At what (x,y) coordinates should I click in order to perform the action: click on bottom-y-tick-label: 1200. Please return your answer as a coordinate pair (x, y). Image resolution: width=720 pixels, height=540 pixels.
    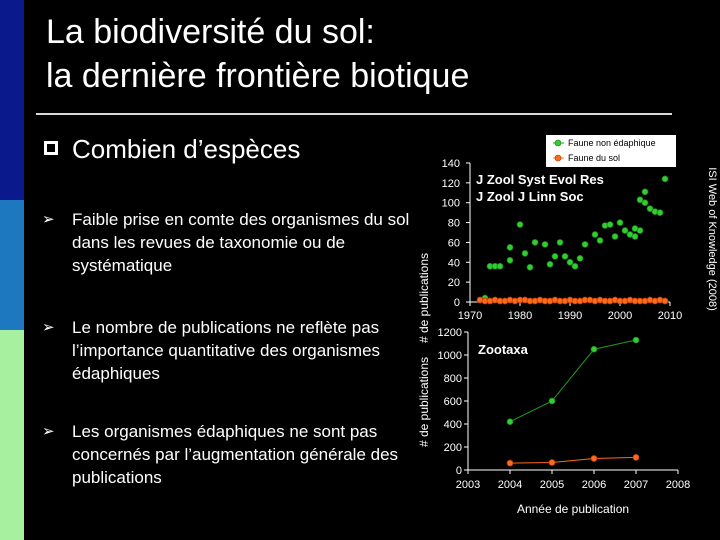
    Looking at the image, I should click on (450, 333).